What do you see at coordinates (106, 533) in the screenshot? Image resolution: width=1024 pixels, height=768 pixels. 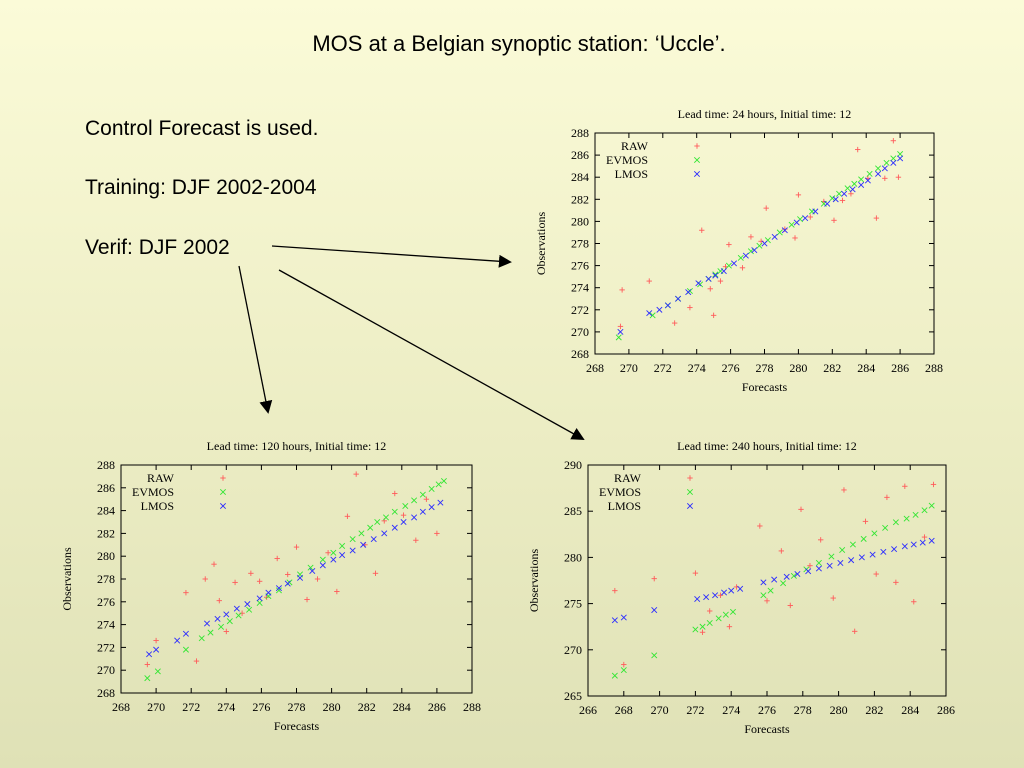 I see `y-tick-label: 282` at bounding box center [106, 533].